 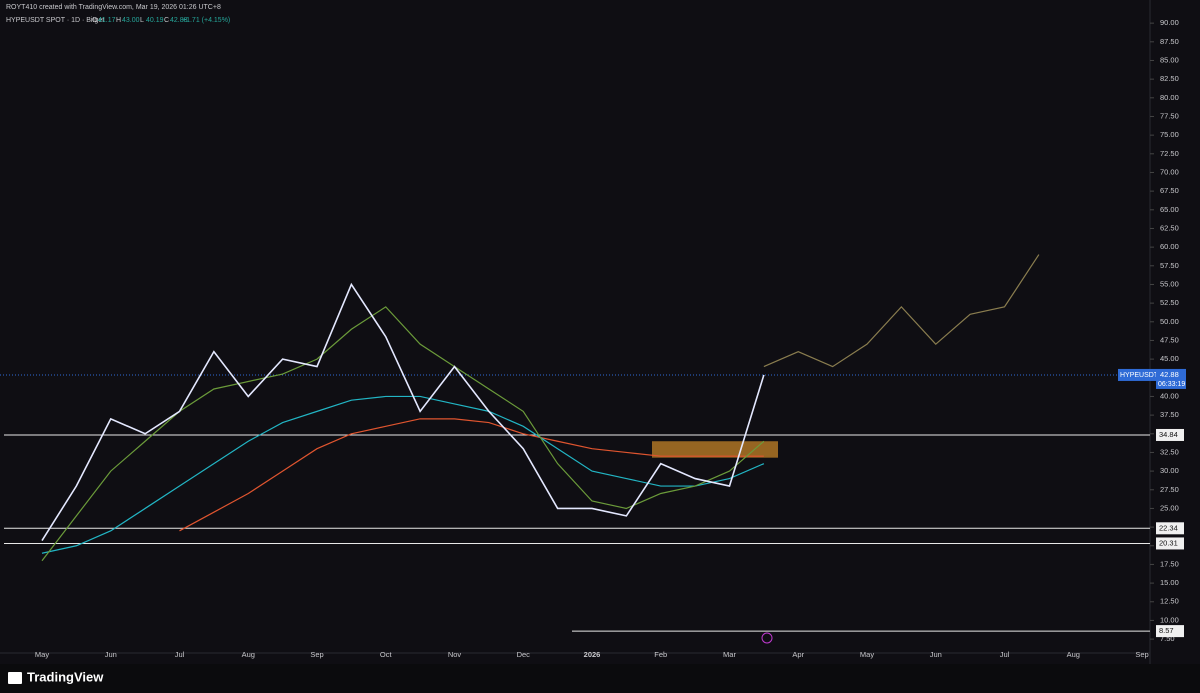 I want to click on y-tick-label: 77.50, so click(x=1169, y=115).